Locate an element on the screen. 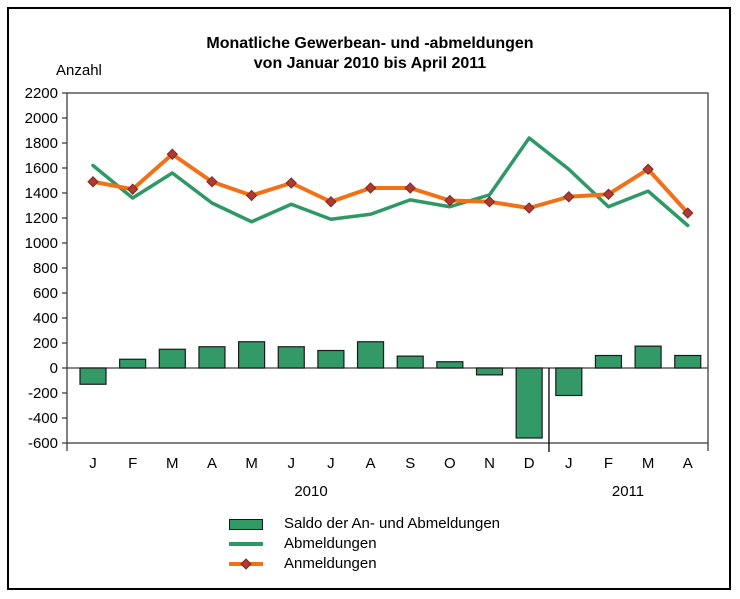 This screenshot has width=740, height=599. legend-item-anmeldungen: Anmeldungen is located at coordinates (364, 564).